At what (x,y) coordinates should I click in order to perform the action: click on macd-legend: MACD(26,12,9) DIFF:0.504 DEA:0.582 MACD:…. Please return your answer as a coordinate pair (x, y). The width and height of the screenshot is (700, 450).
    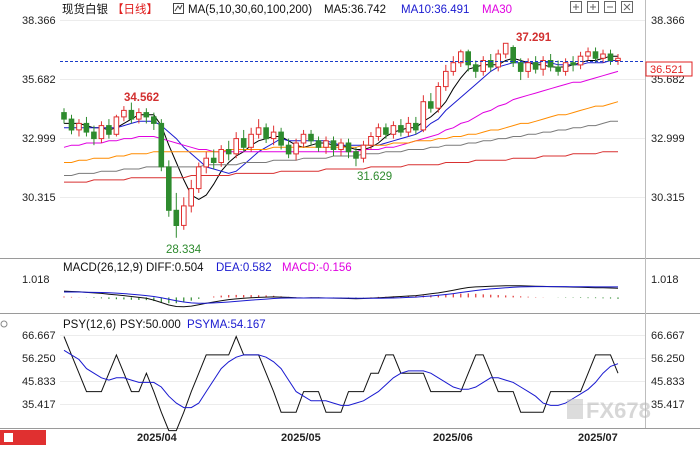
    Looking at the image, I should click on (207, 268).